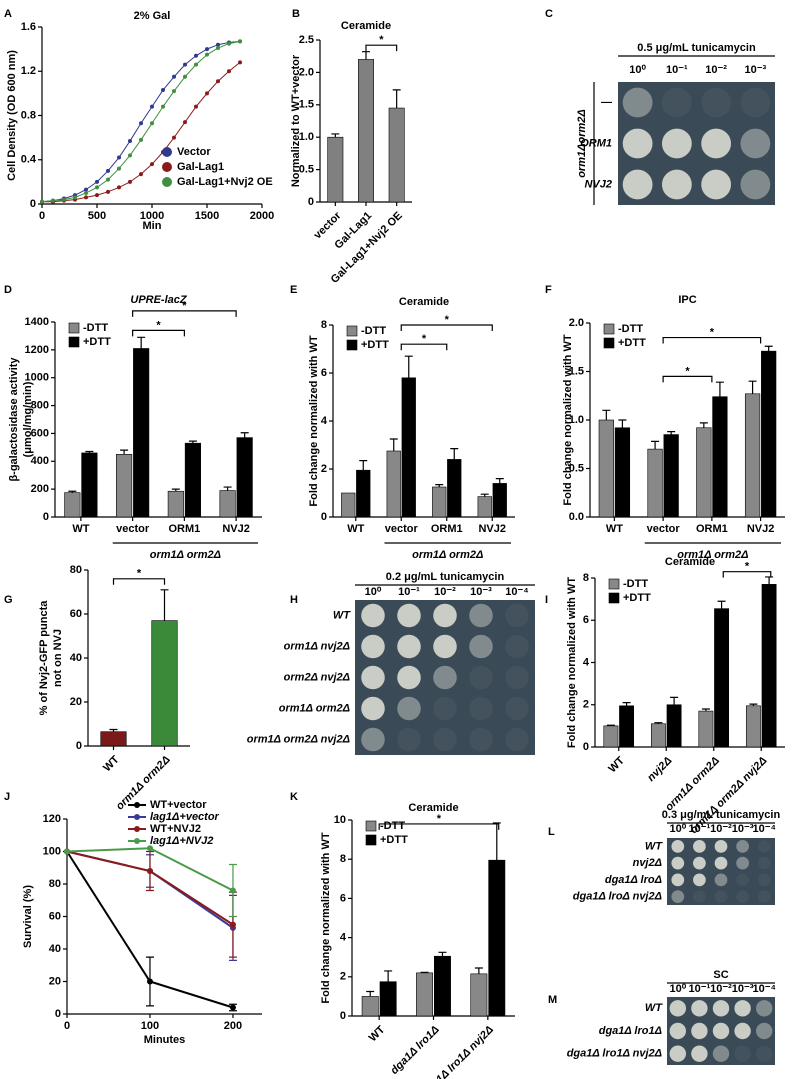 This screenshot has width=793, height=1079. What do you see at coordinates (546, 600) in the screenshot?
I see `panel-letter: I` at bounding box center [546, 600].